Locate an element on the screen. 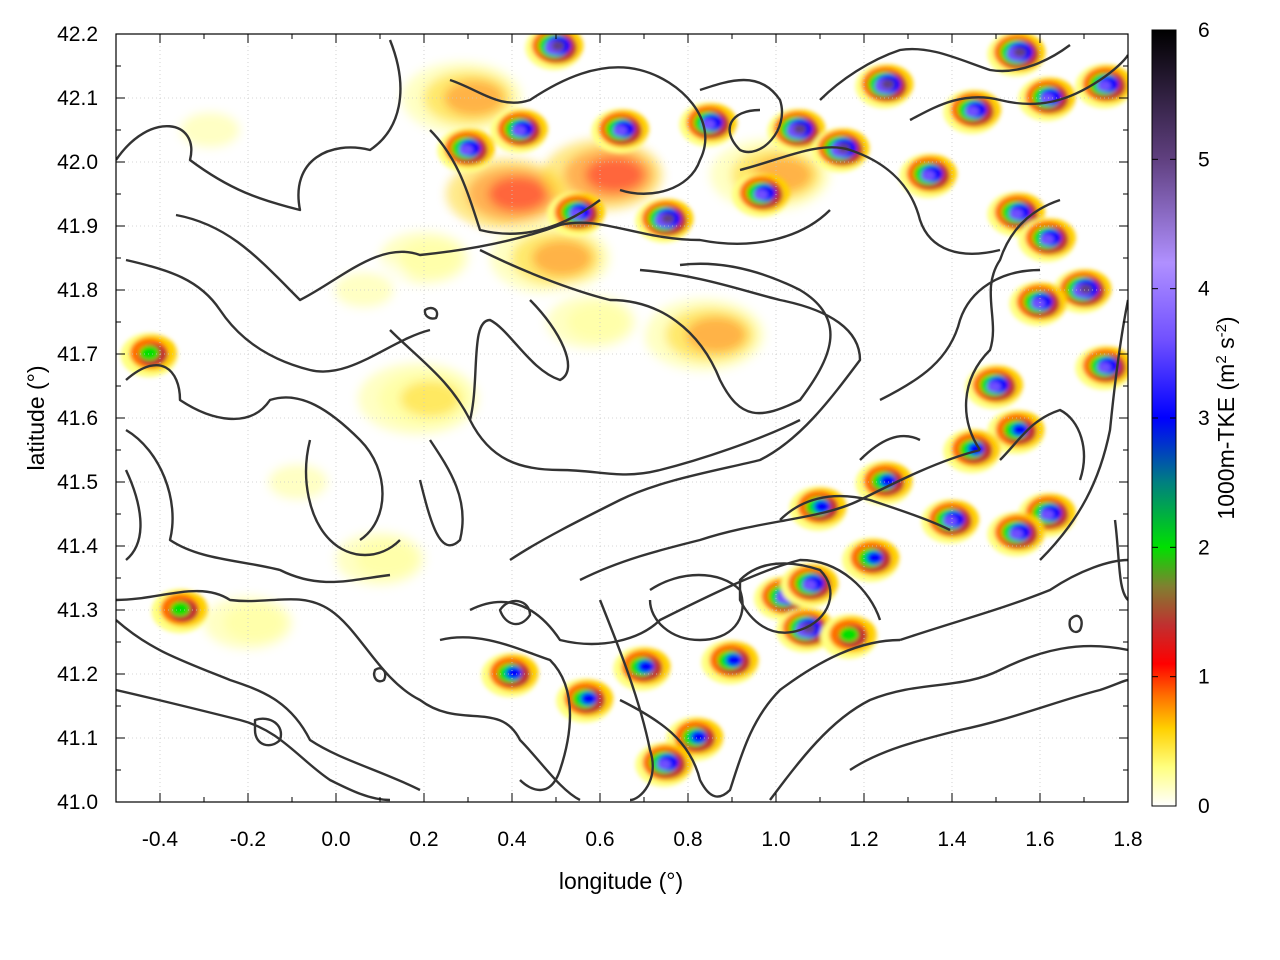 The image size is (1280, 960). x-tick-label: -0.4 is located at coordinates (160, 839).